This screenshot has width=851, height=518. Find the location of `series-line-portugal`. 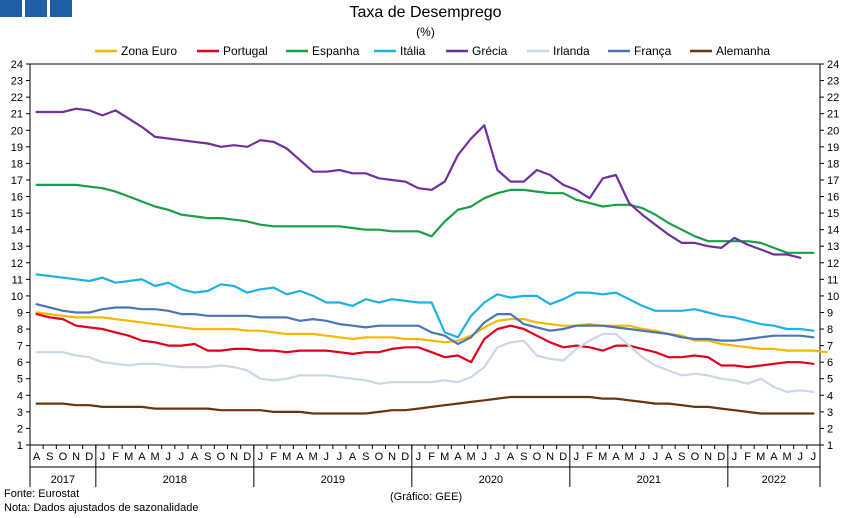

series-line-portugal is located at coordinates (425, 341).